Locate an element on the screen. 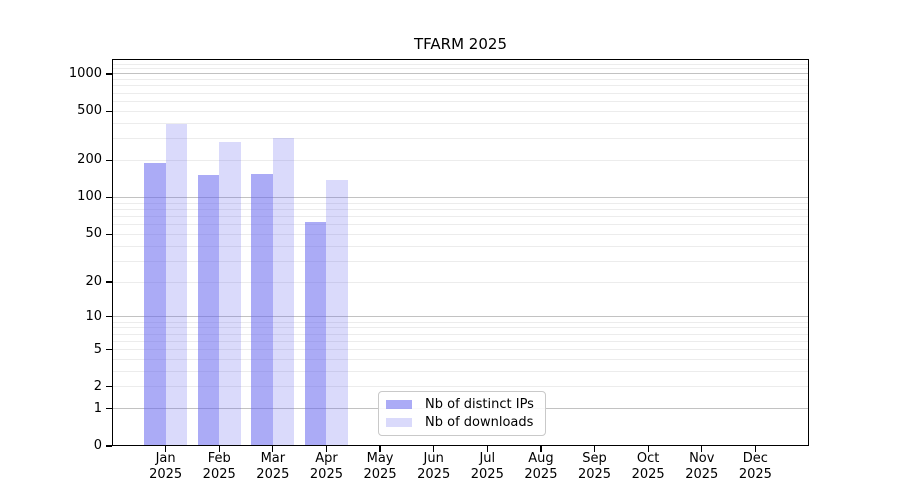  legend-label-distinct-ips: Nb of distinct IPs is located at coordinates (479, 405).